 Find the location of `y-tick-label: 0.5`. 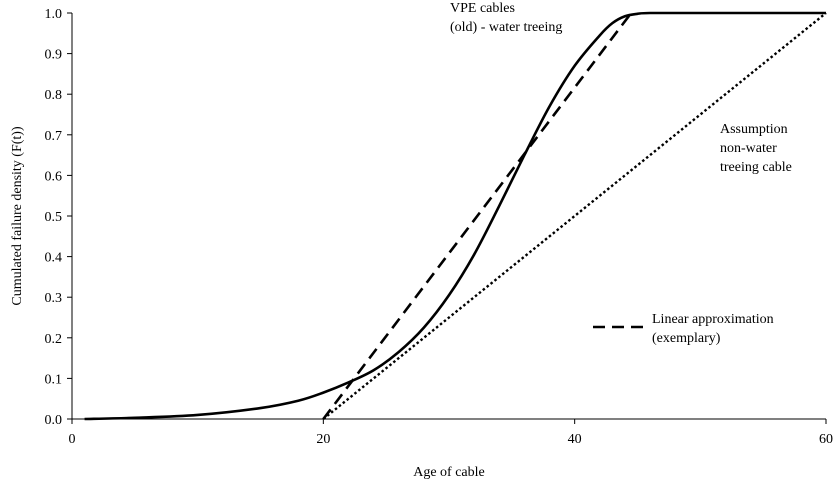

y-tick-label: 0.5 is located at coordinates (54, 217).